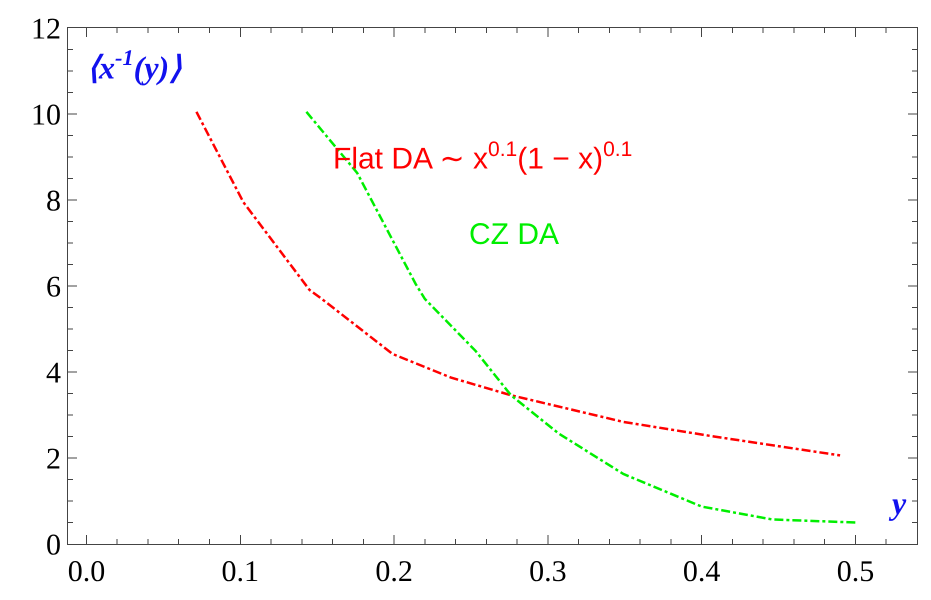 This screenshot has width=931, height=600. Describe the element at coordinates (548, 571) in the screenshot. I see `x-tick-label: 0.3` at that location.